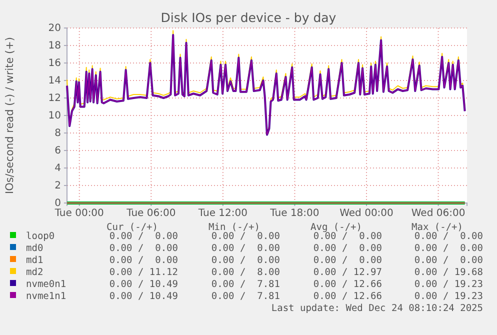 The height and width of the screenshot is (335, 497). Describe the element at coordinates (35, 248) in the screenshot. I see `legend-label: md0` at that location.